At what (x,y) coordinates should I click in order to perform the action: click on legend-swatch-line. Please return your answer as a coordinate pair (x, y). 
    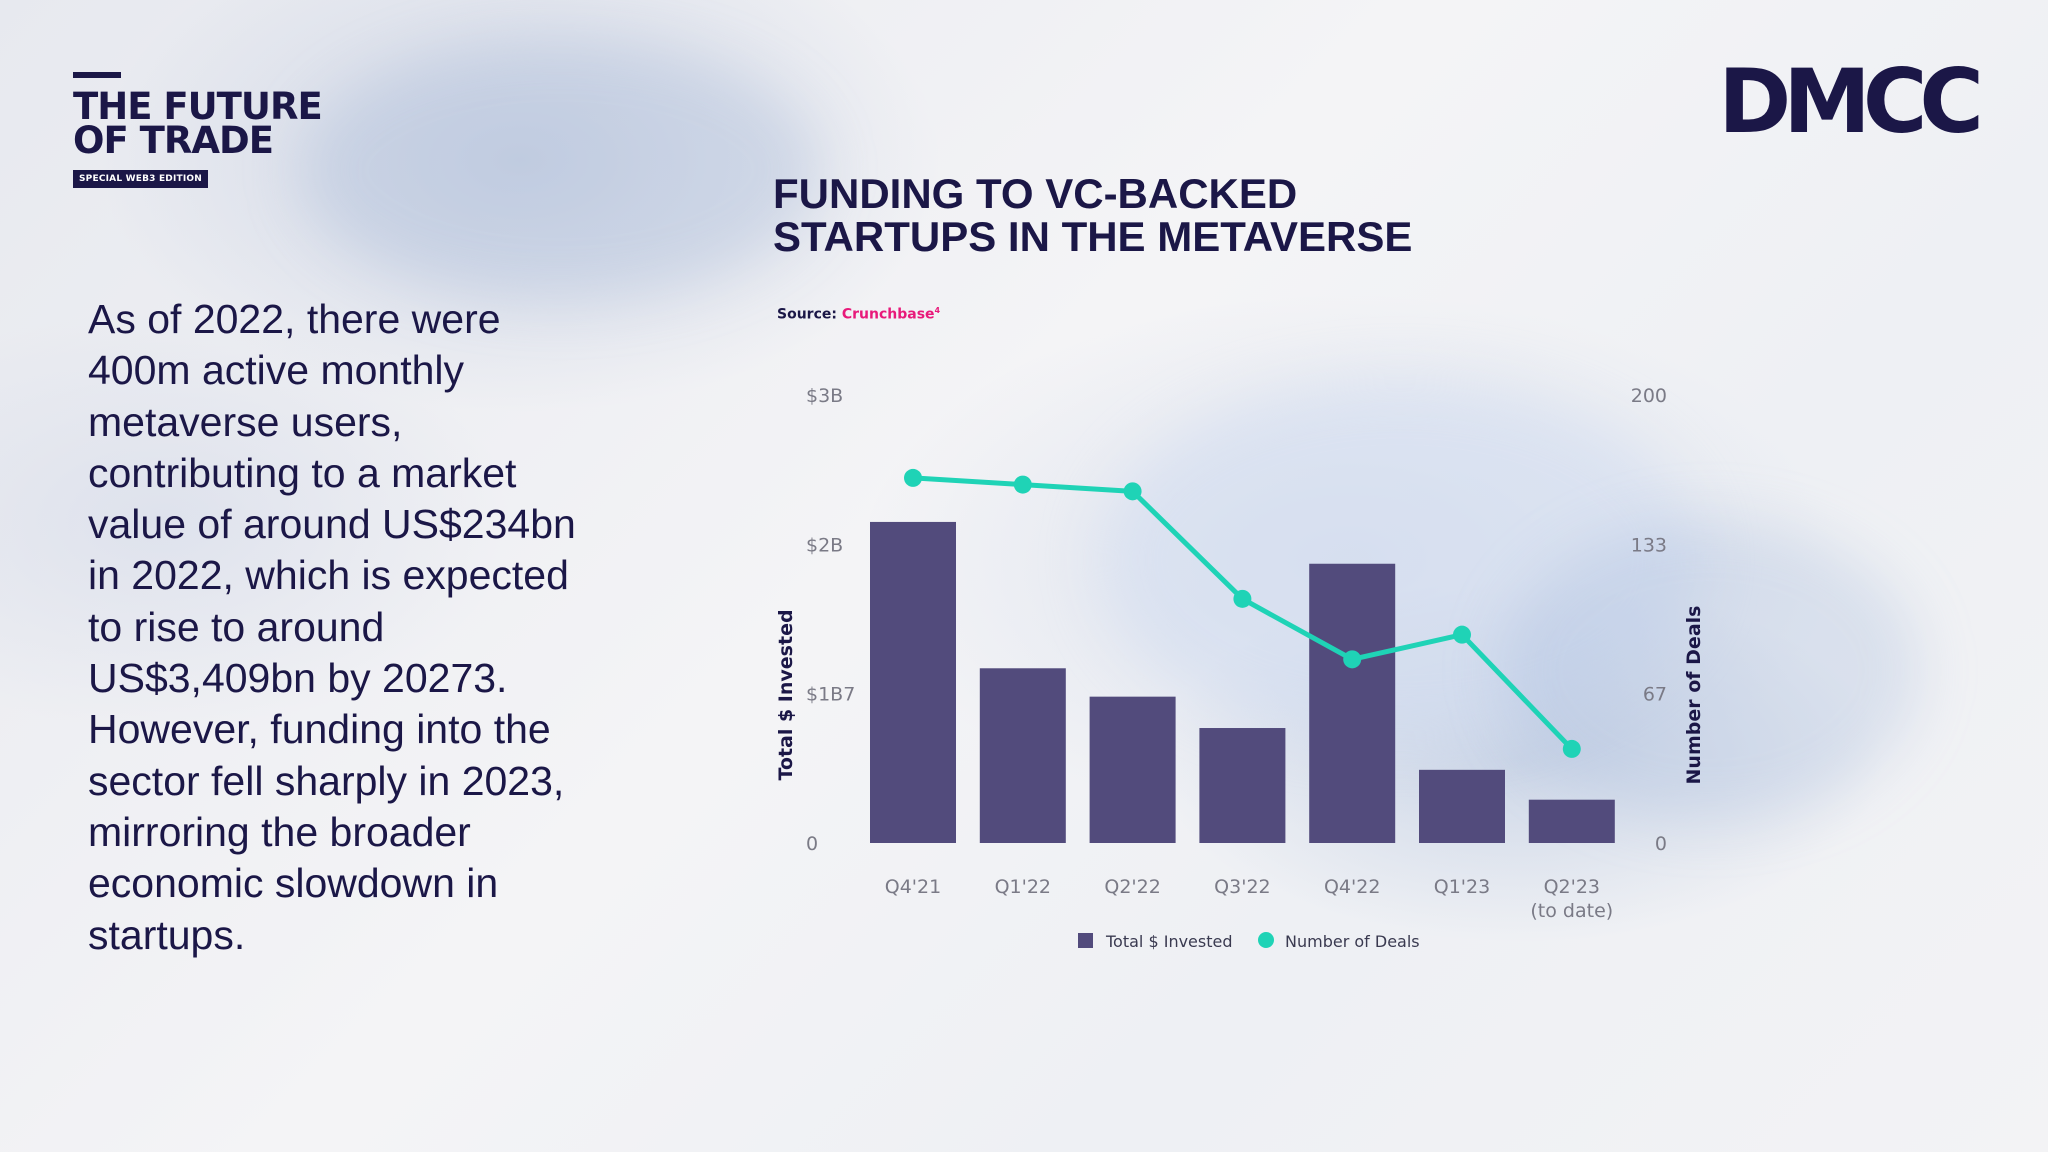
    Looking at the image, I should click on (1266, 940).